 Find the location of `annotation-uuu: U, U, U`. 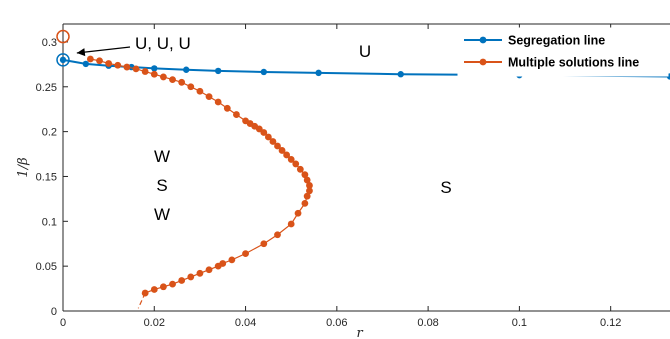

annotation-uuu: U, U, U is located at coordinates (163, 43).